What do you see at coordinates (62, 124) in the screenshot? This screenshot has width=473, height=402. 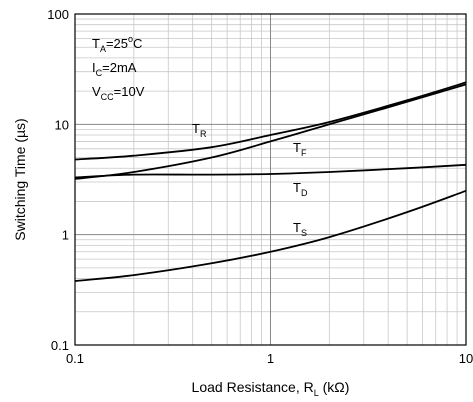 I see `y-tick-label: 10` at bounding box center [62, 124].